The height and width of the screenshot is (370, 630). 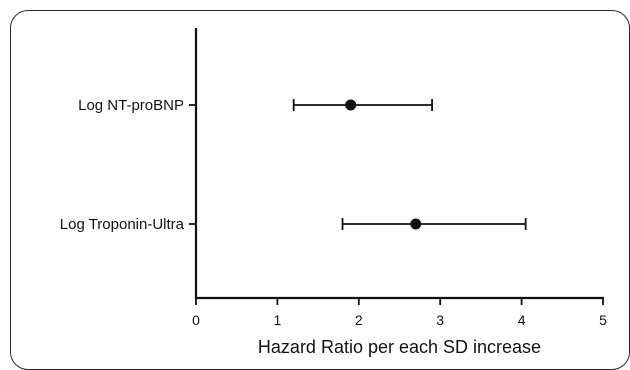 I want to click on x-tick-label-3: 3, so click(x=440, y=320).